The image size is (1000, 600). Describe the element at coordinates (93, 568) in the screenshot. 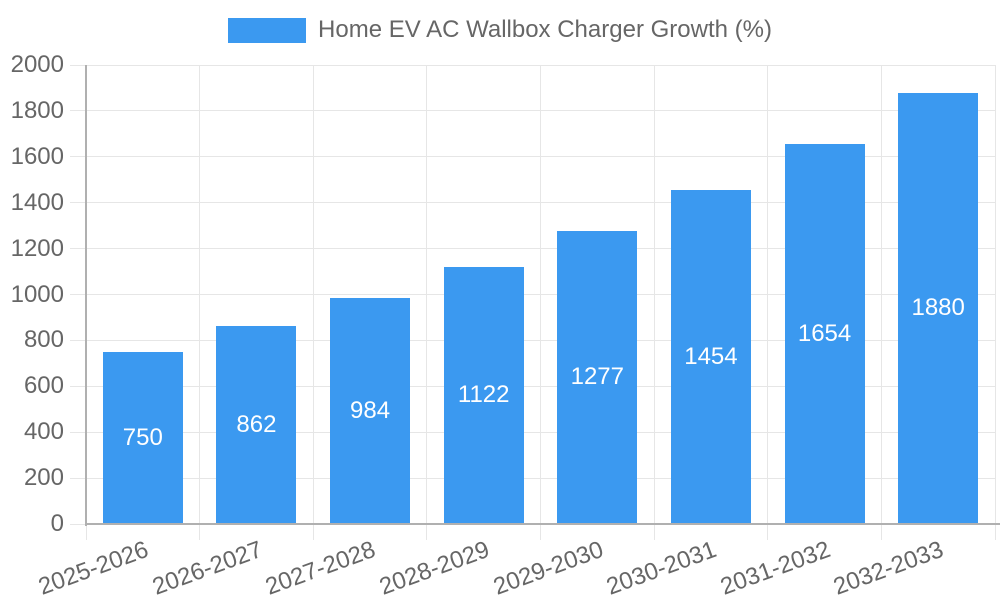

I see `x-tick-label: 2025-2026` at that location.